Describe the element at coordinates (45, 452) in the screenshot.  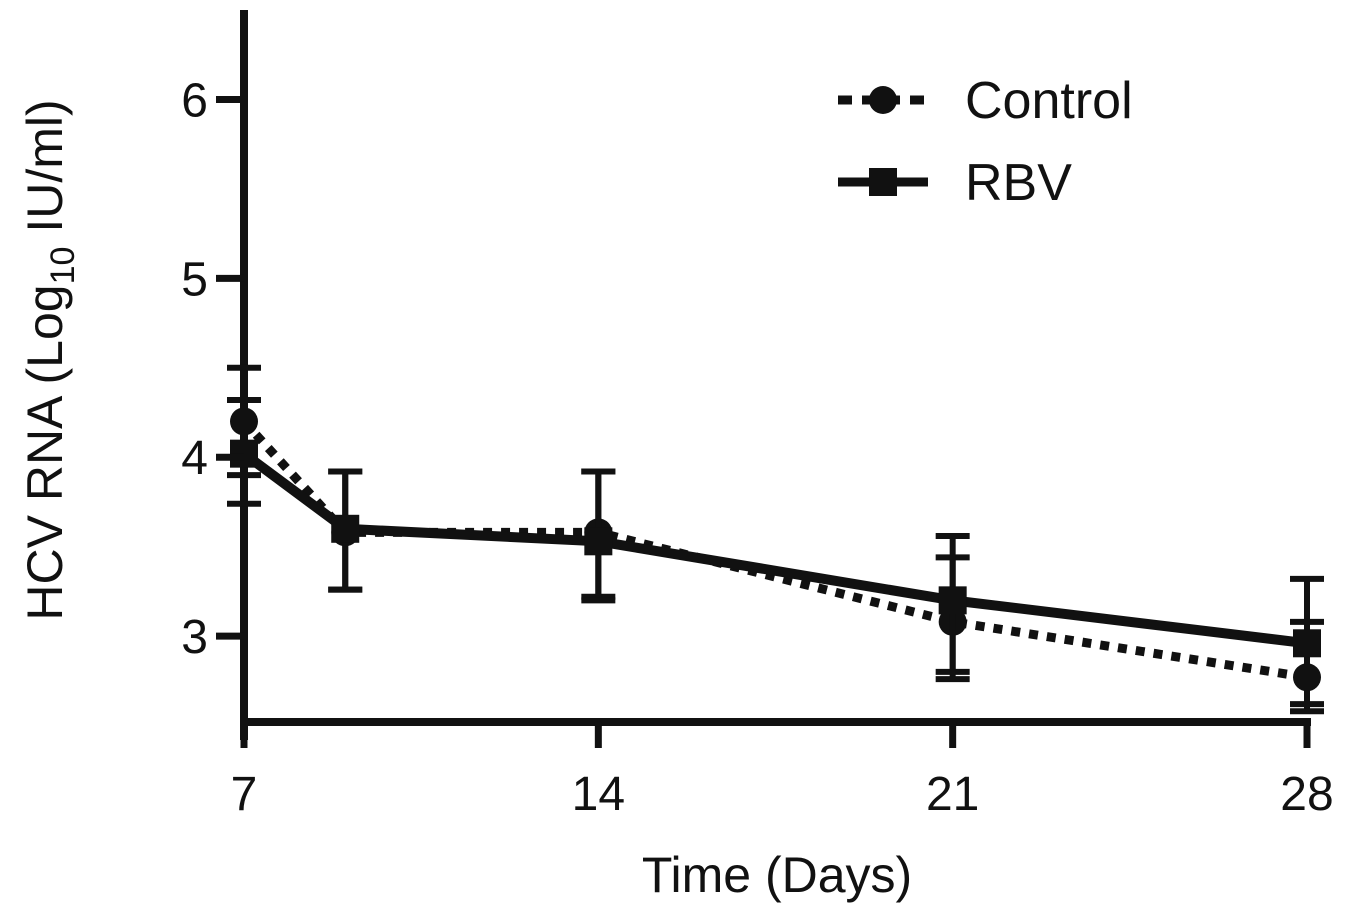
I see `y-axis-title-prefix: HCV RNA (Log` at that location.